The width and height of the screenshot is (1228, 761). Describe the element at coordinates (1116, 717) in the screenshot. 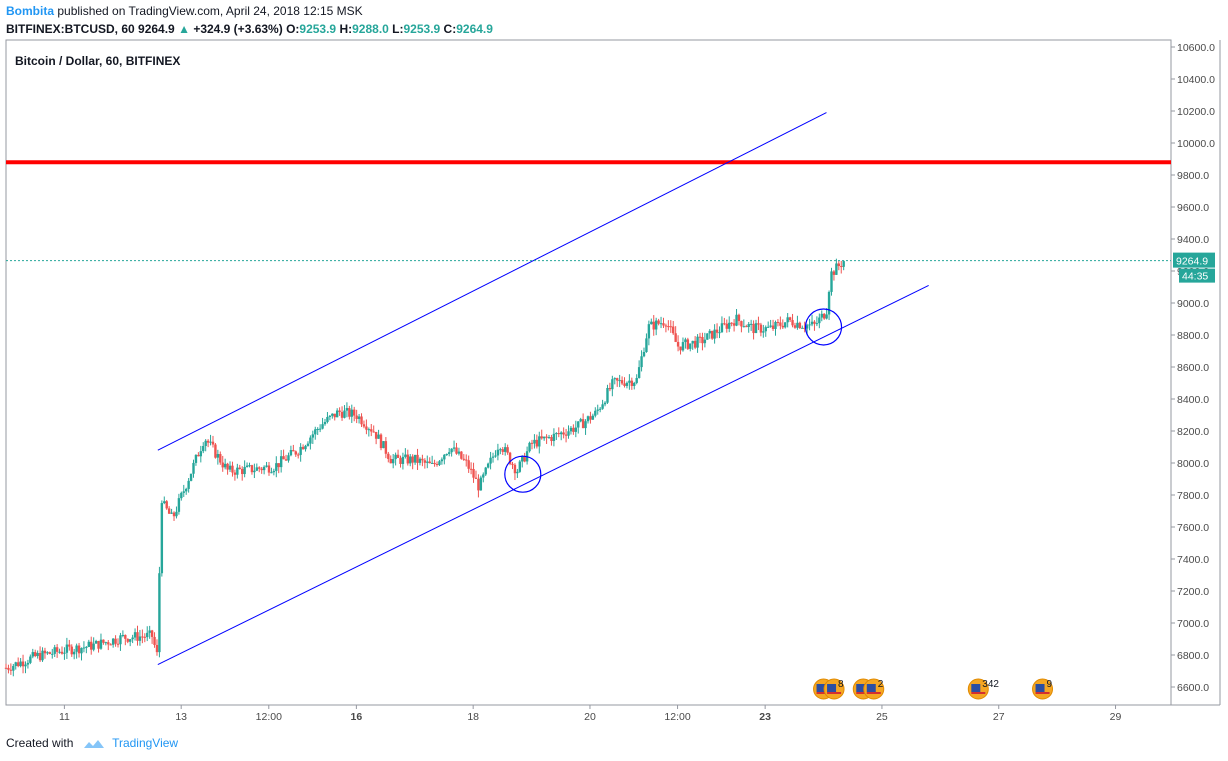

I see `x-tick-label: 29` at that location.